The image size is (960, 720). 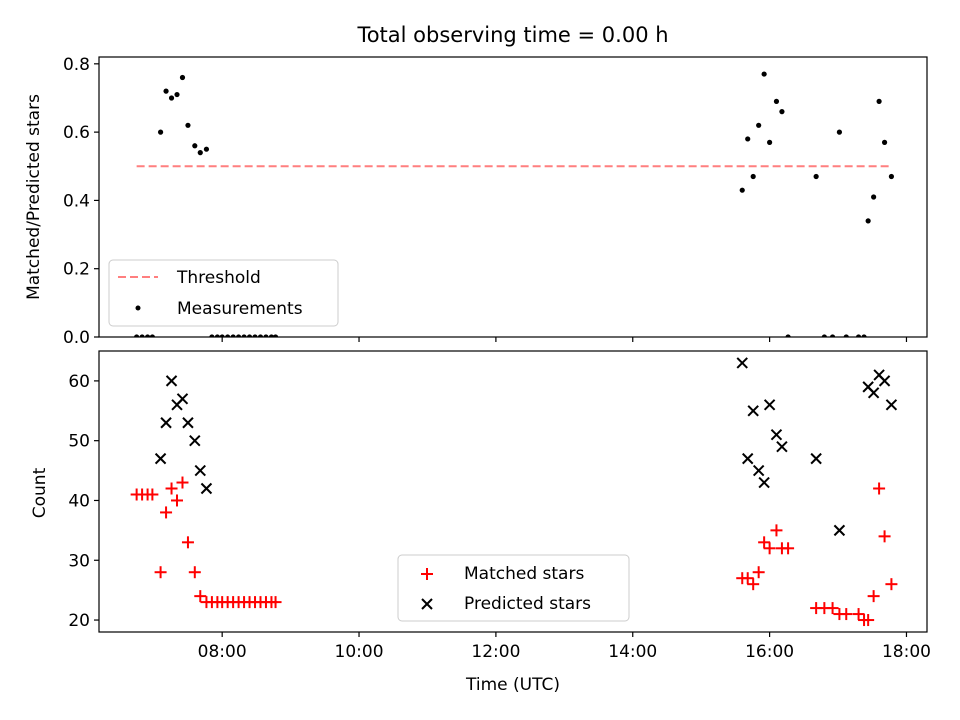 What do you see at coordinates (79, 382) in the screenshot?
I see `bottom-y-tick-label: 60` at bounding box center [79, 382].